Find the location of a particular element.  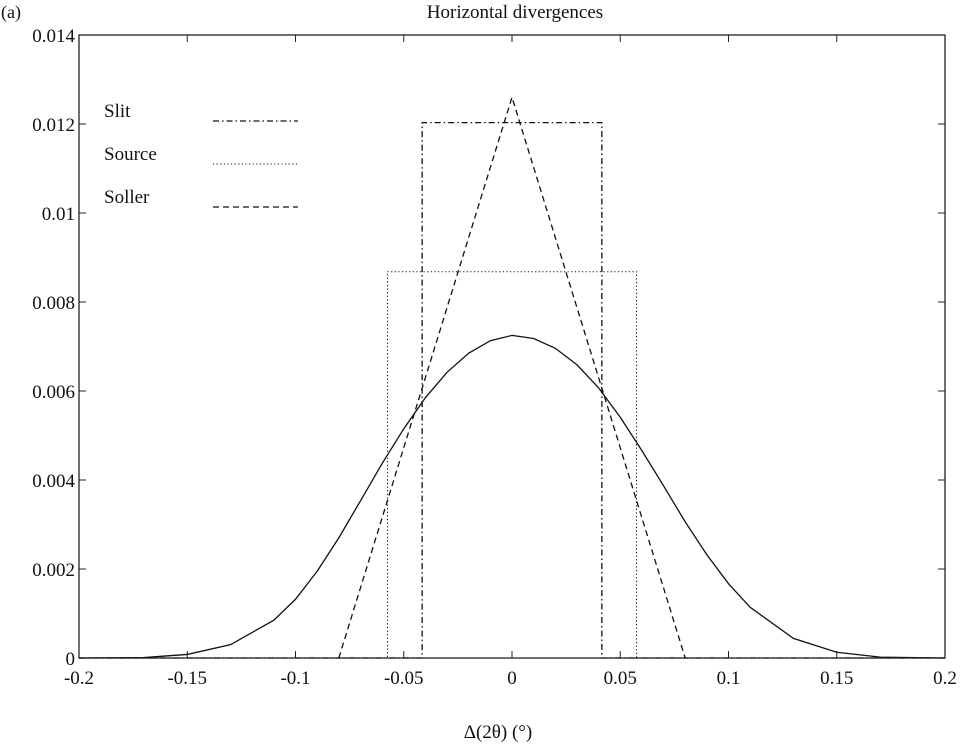

y-tick-label: 0.012 is located at coordinates (53, 125).